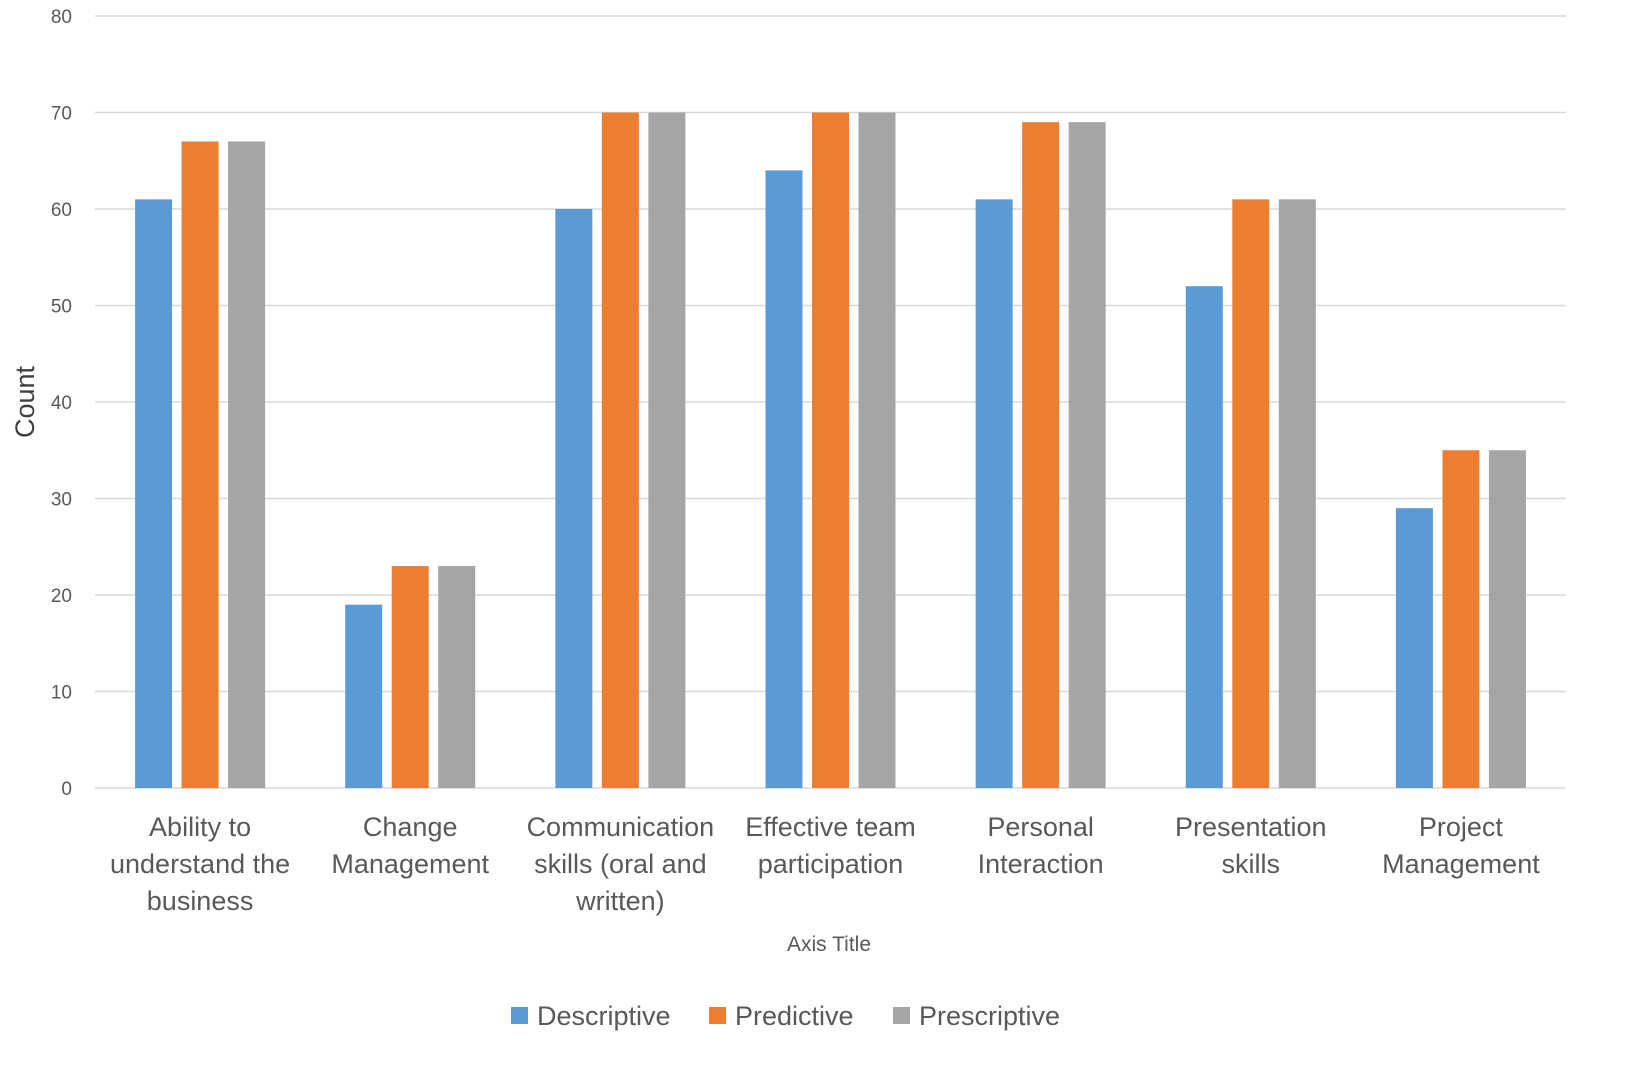 The image size is (1638, 1082). What do you see at coordinates (830, 827) in the screenshot?
I see `x-category-label-line: Effective team` at bounding box center [830, 827].